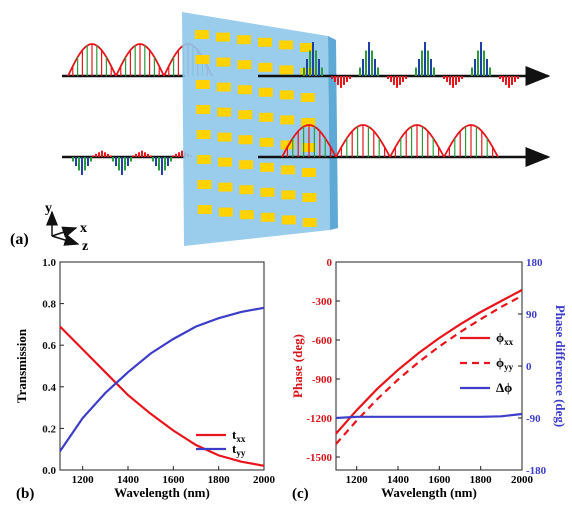 The width and height of the screenshot is (572, 509). Describe the element at coordinates (21, 365) in the screenshot. I see `y-axis-label: Transmission` at that location.